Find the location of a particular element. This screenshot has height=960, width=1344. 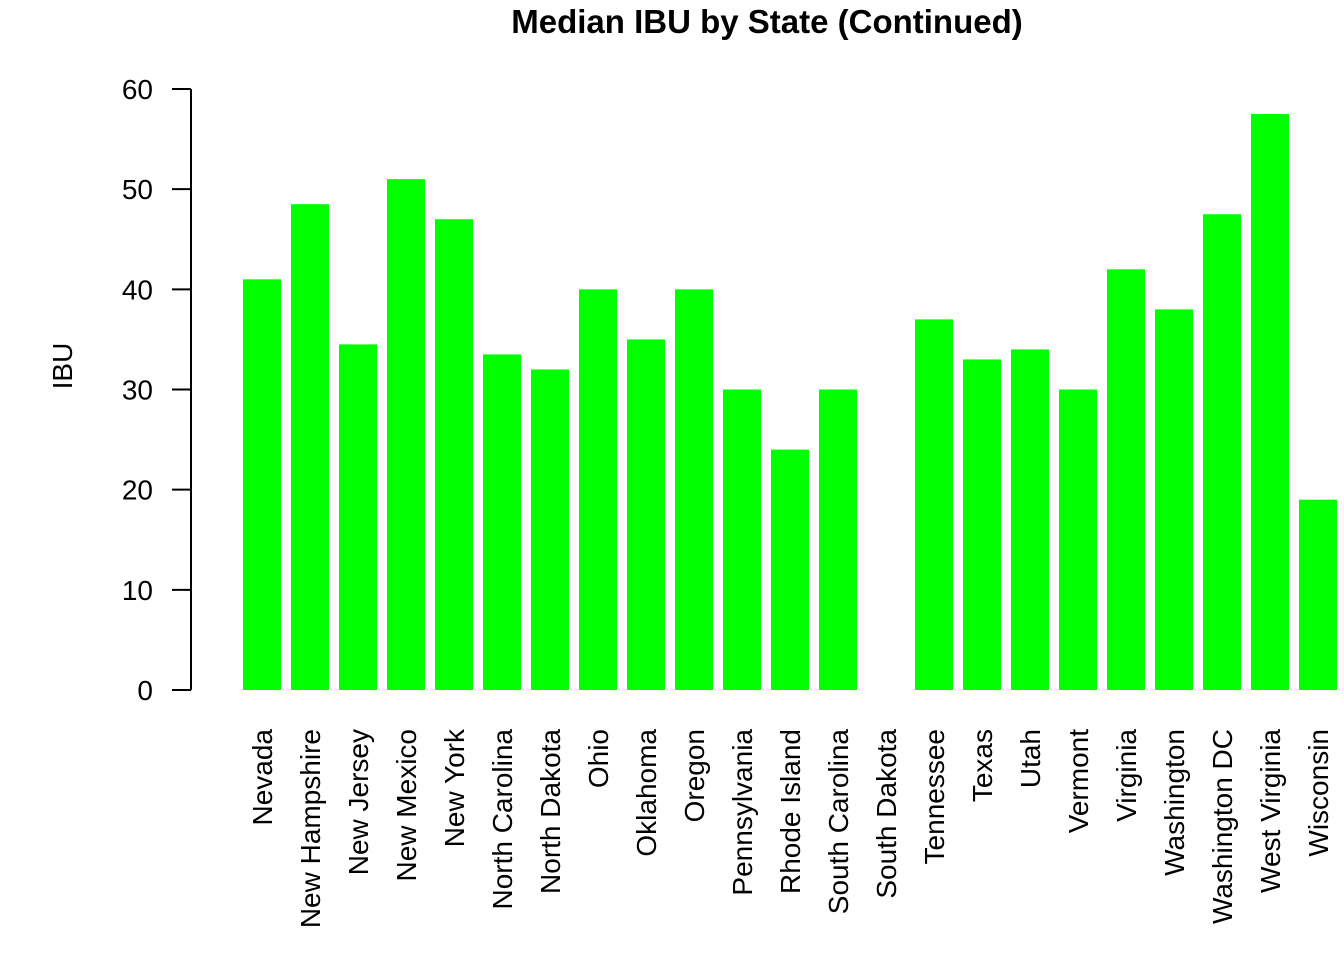

x-tick-label: Pennsylvania is located at coordinates (742, 812).